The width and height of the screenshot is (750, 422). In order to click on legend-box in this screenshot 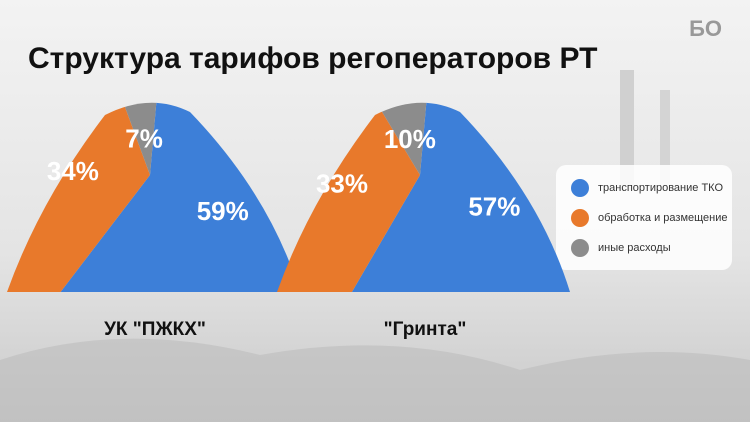, I will do `click(644, 217)`.